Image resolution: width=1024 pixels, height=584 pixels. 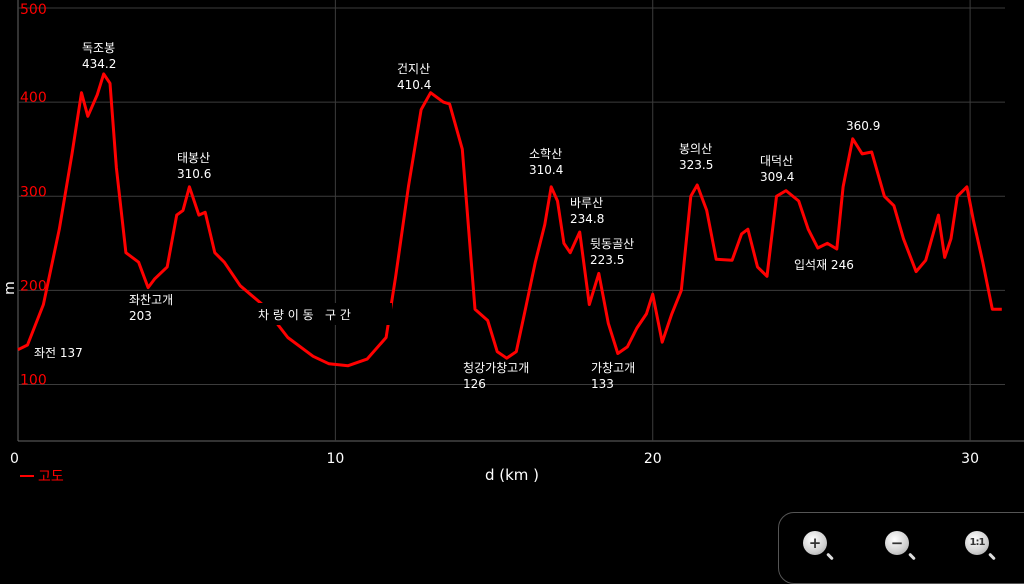 I want to click on peak-name-label: 건지산, so click(x=413, y=69).